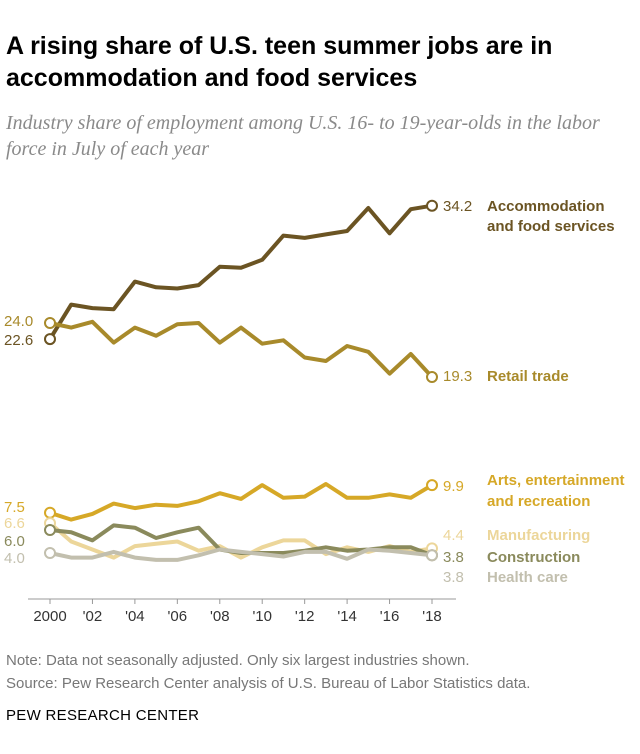 The image size is (640, 754). I want to click on series-end-label: 9.9, so click(453, 486).